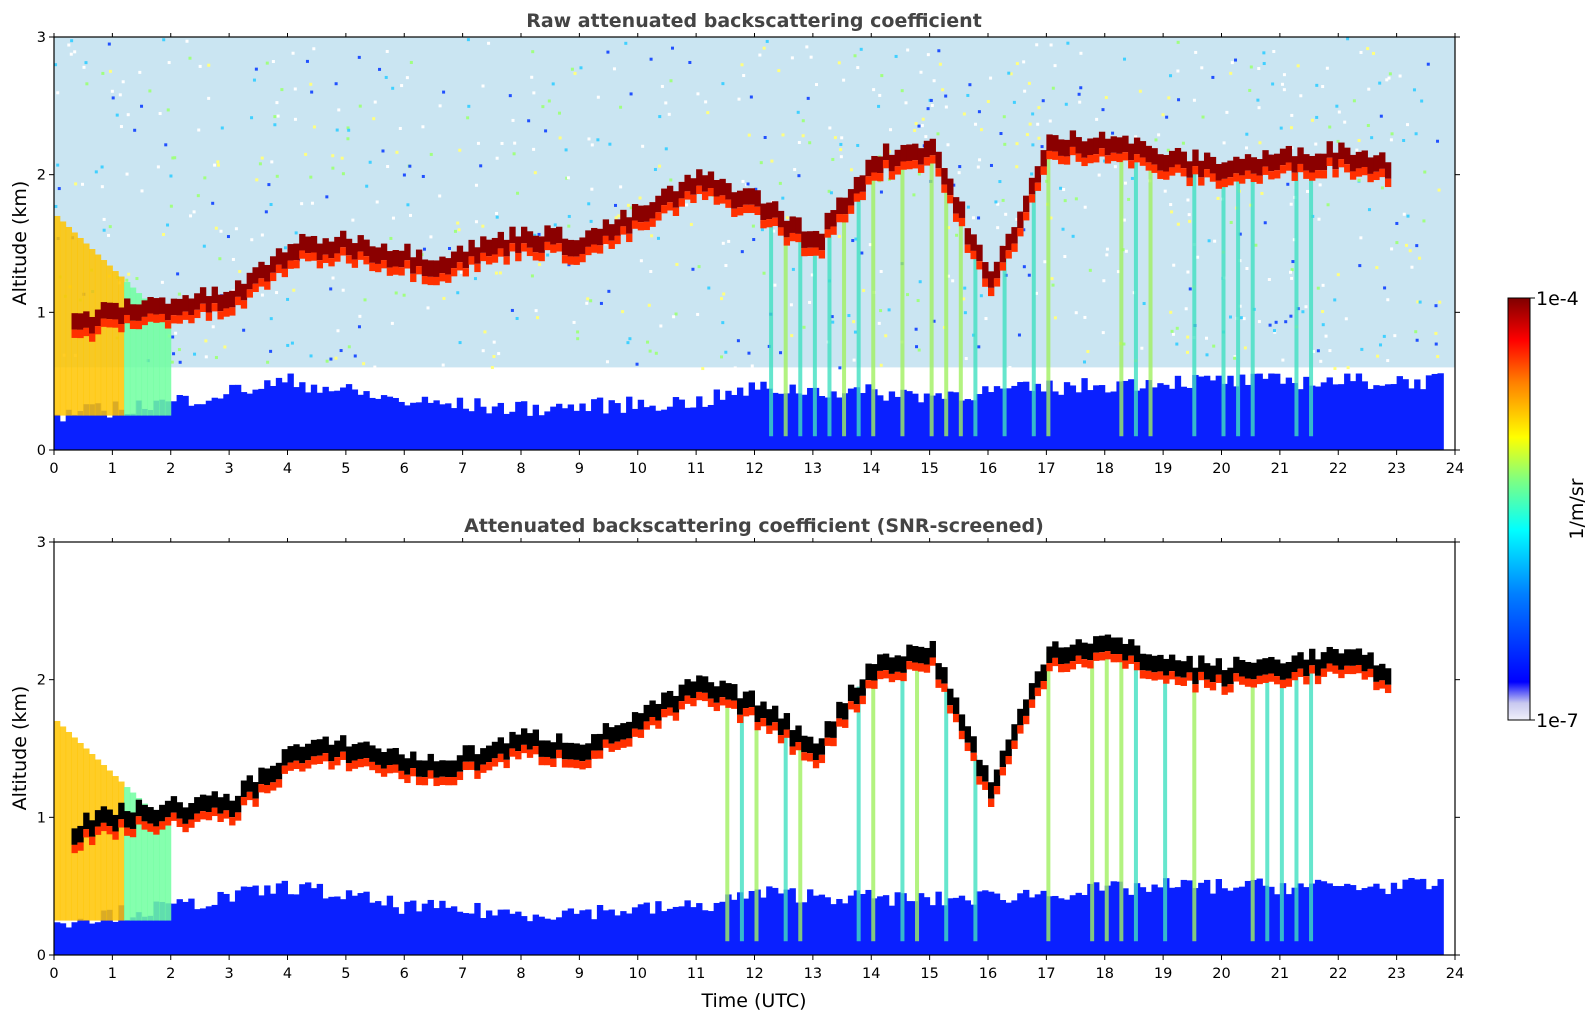  What do you see at coordinates (287, 469) in the screenshot?
I see `x-tick-label: 4` at bounding box center [287, 469].